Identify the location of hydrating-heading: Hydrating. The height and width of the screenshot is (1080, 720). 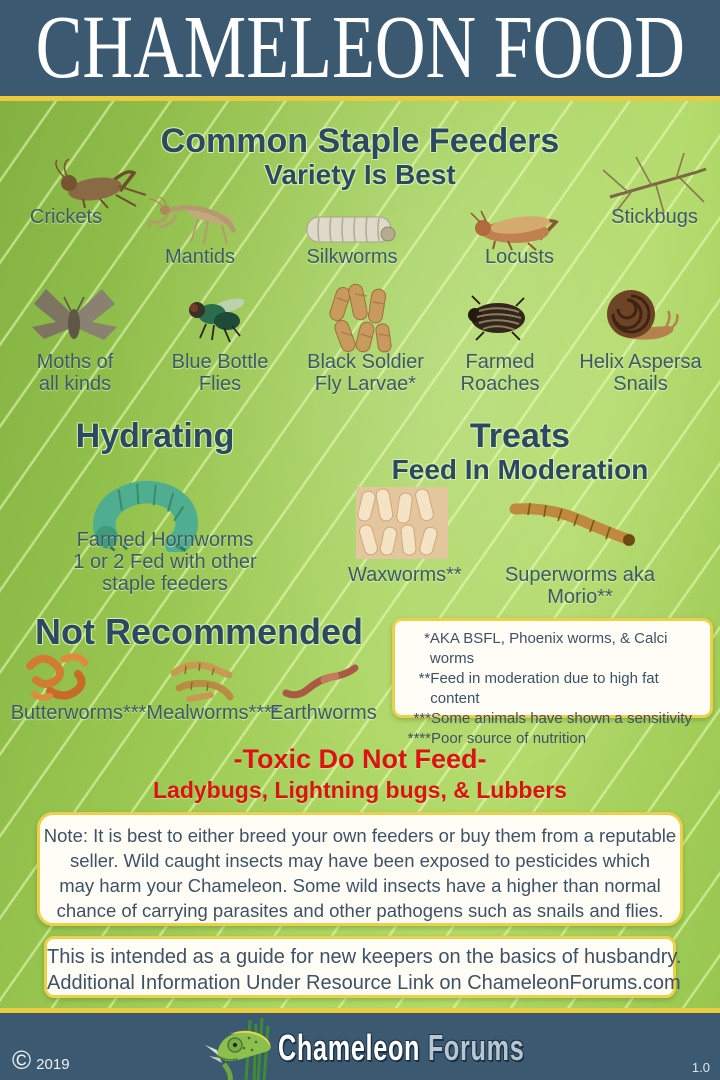
(155, 436).